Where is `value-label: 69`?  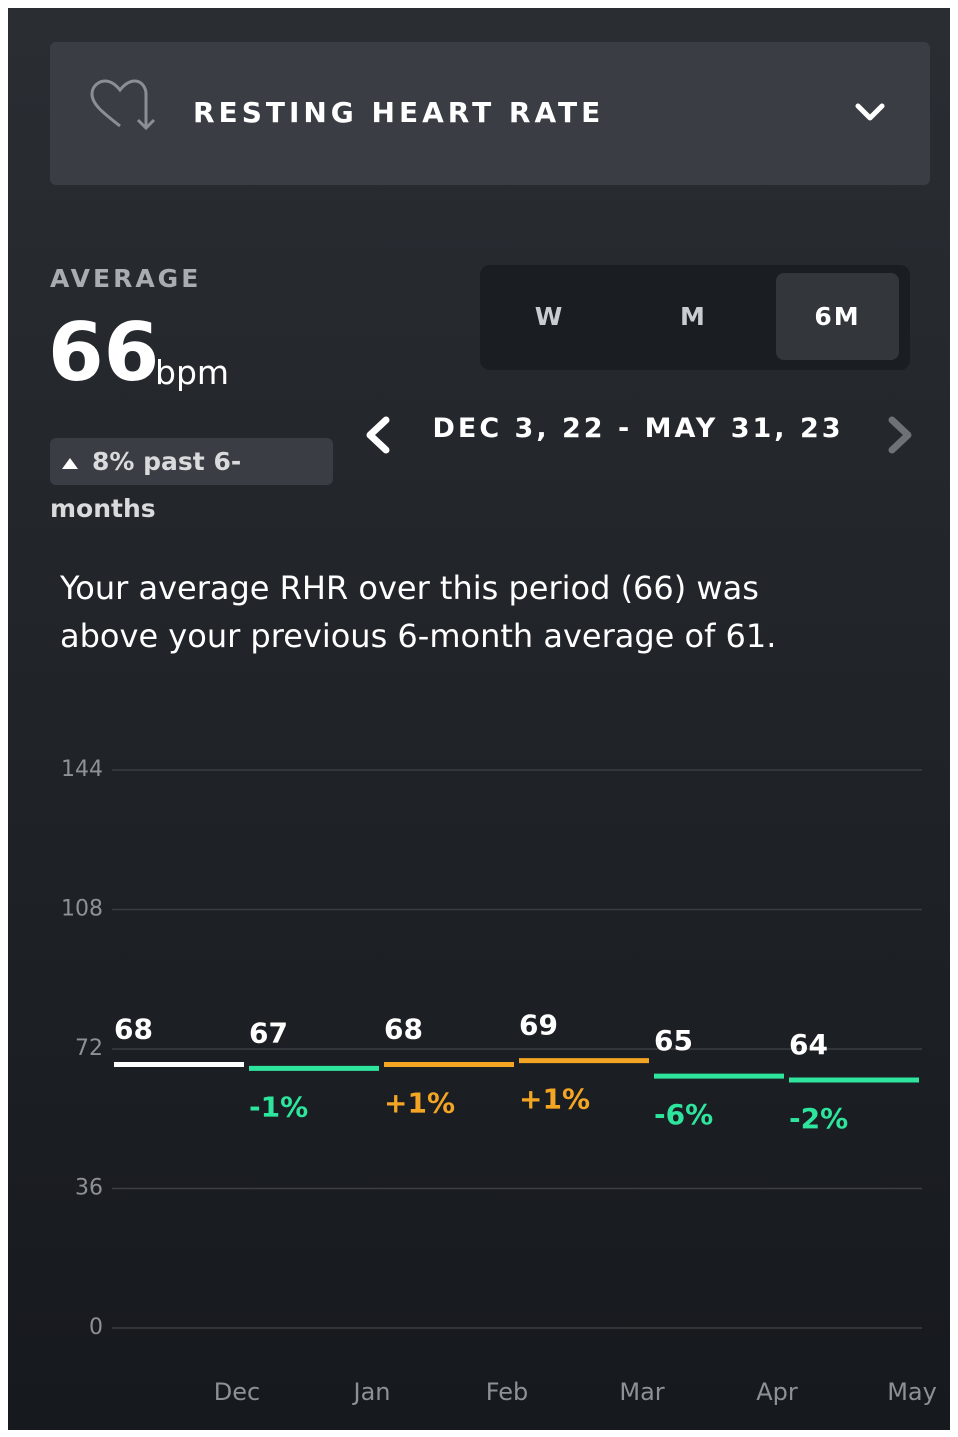
value-label: 69 is located at coordinates (538, 1025).